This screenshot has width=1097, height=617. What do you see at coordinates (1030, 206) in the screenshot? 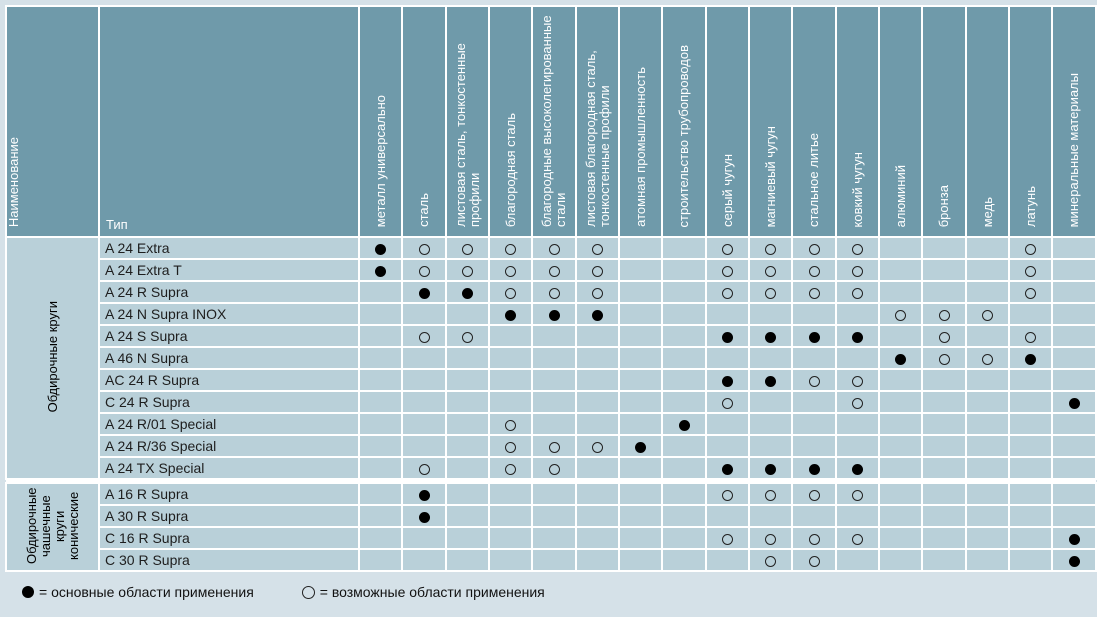
I see `material-column-label: латунь` at bounding box center [1030, 206].